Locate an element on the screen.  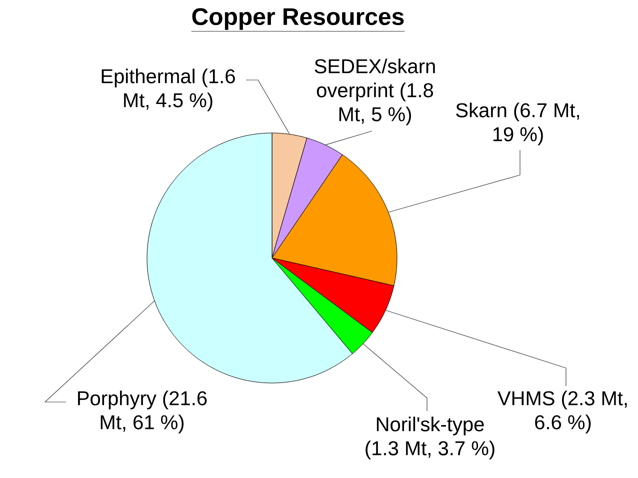
chart-title: Copper Resources is located at coordinates (298, 19).